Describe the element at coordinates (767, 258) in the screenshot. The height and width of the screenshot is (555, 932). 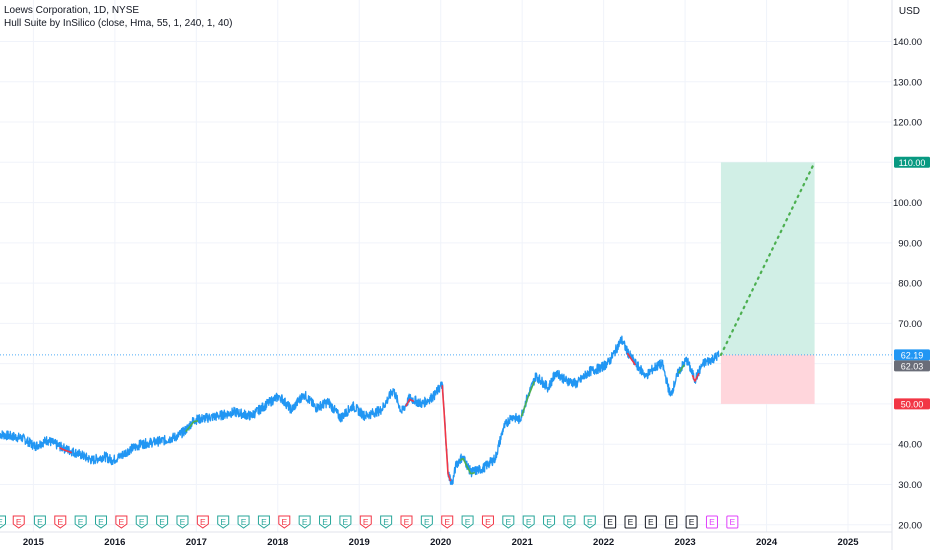
I see `target-zone` at that location.